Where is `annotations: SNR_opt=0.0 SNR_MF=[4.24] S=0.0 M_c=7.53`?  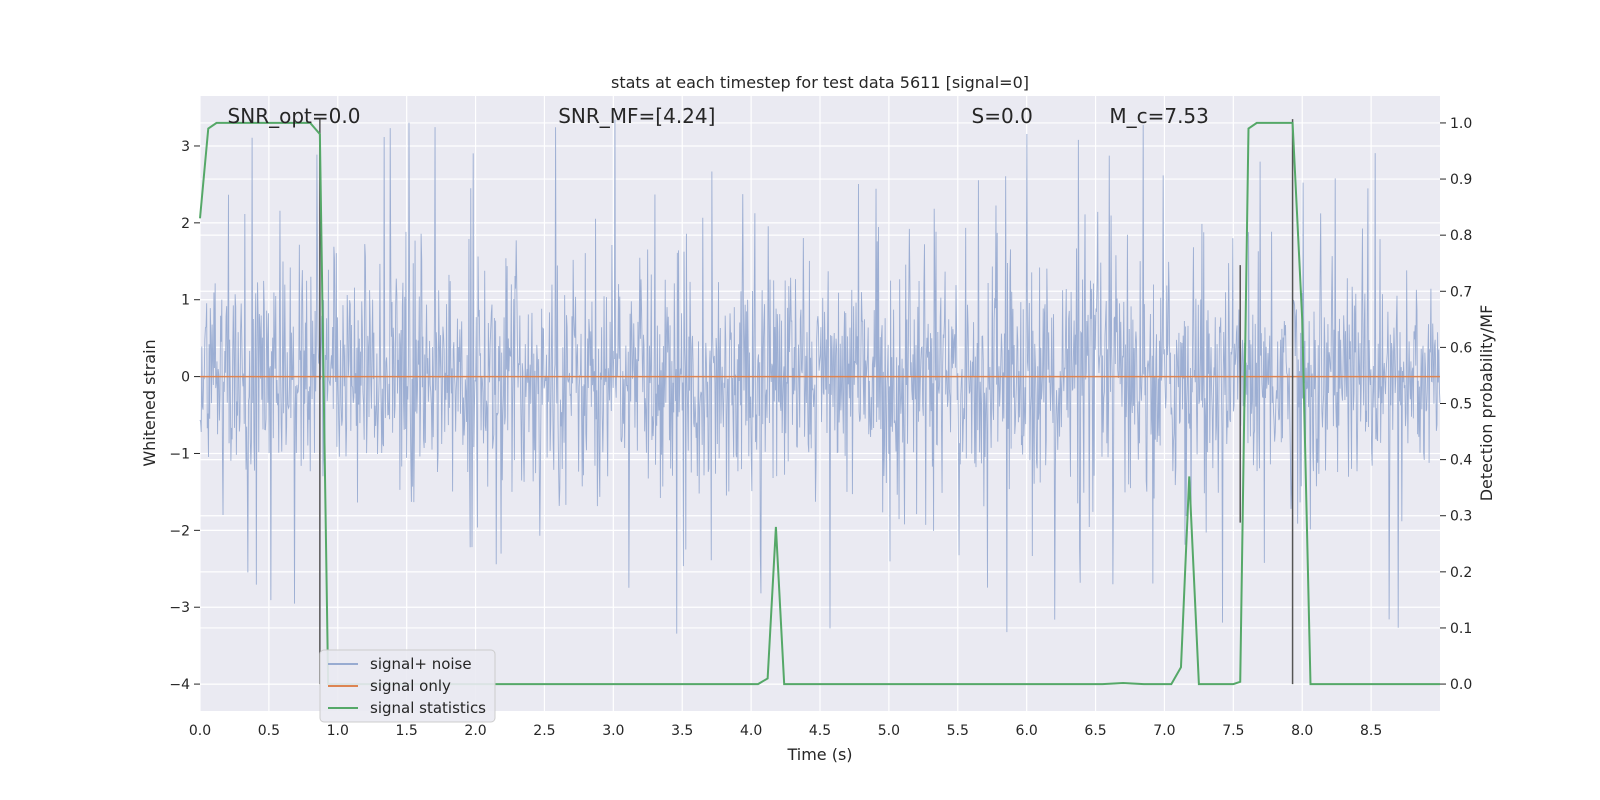
annotations: SNR_opt=0.0 SNR_MF=[4.24] S=0.0 M_c=7.53 is located at coordinates (718, 116).